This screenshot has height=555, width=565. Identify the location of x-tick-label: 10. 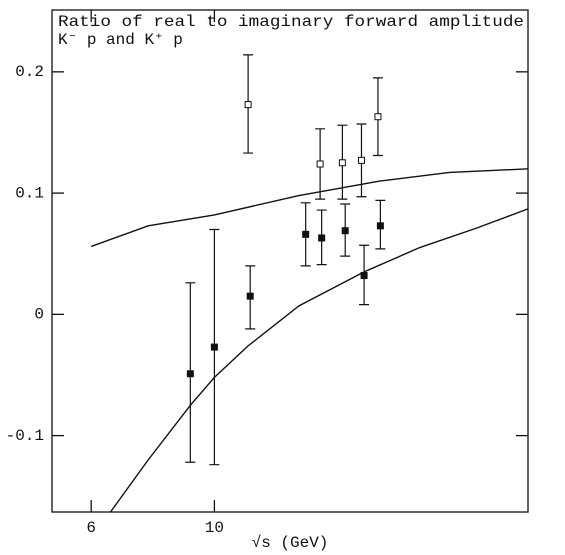
(214, 528).